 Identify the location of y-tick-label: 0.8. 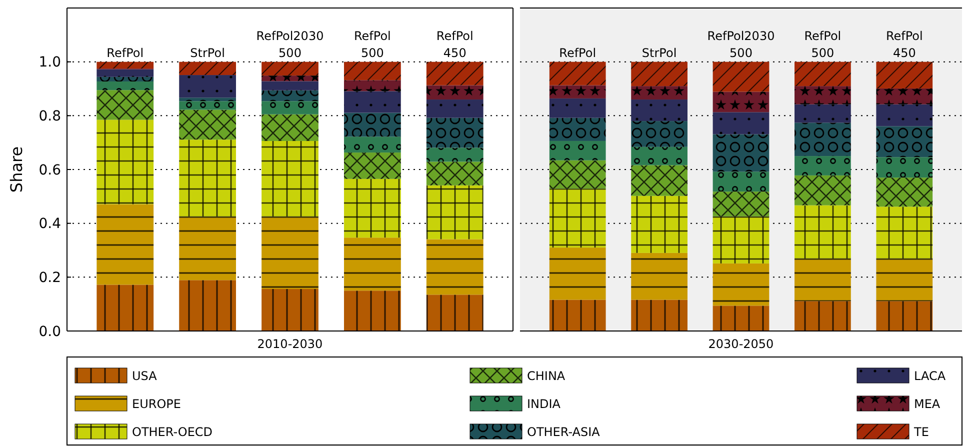
(49, 116).